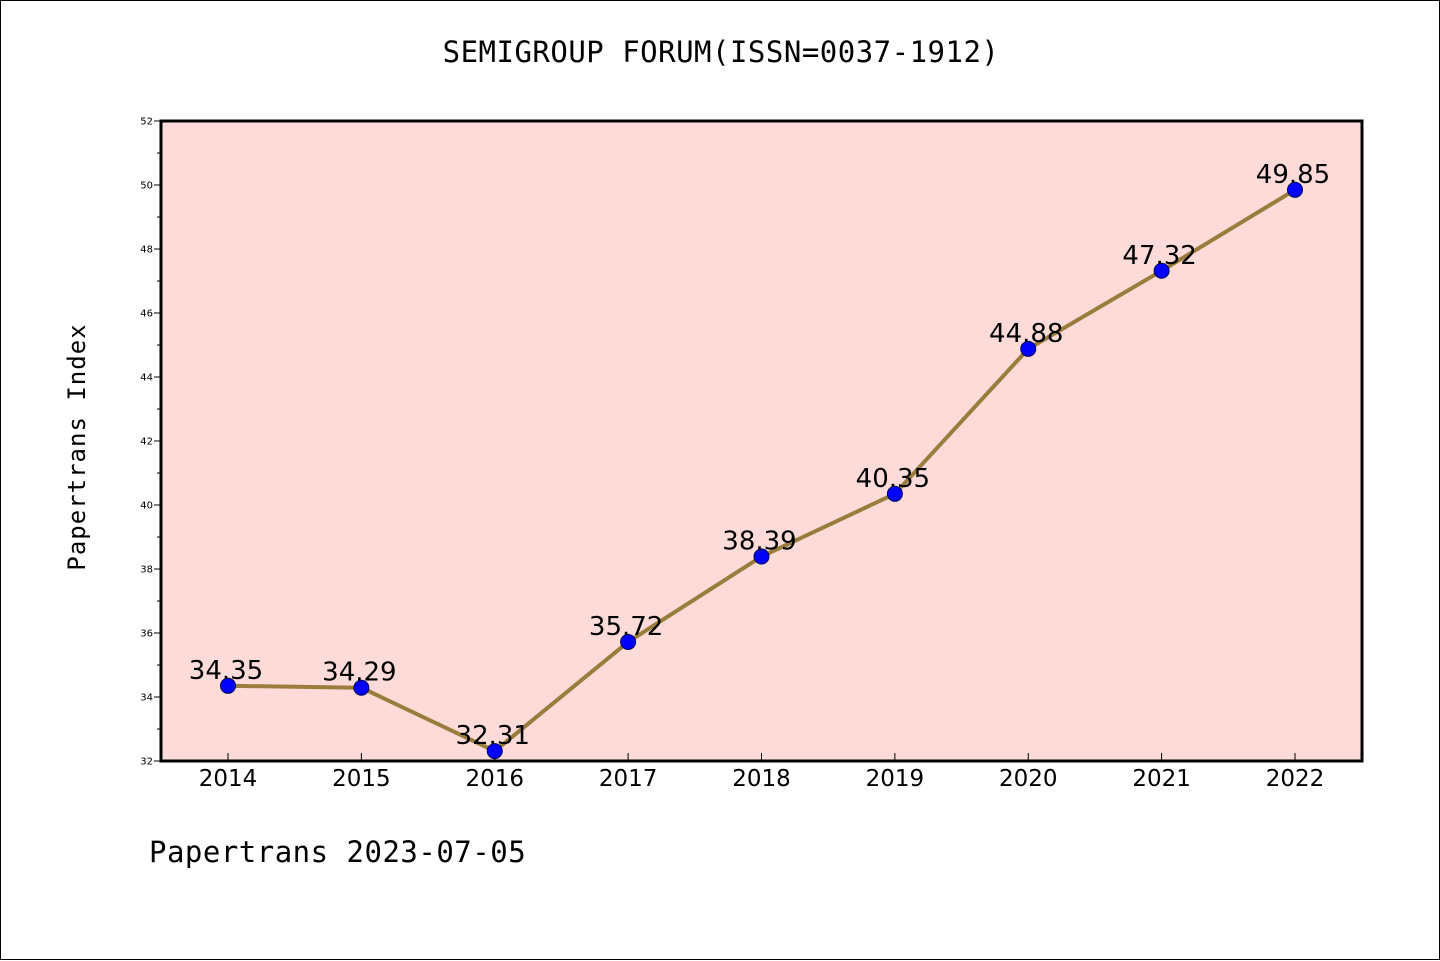 The image size is (1440, 961). I want to click on x-axis: 2014 2015 2016 2017 2018 2019 2020 2021 2022, so click(762, 772).